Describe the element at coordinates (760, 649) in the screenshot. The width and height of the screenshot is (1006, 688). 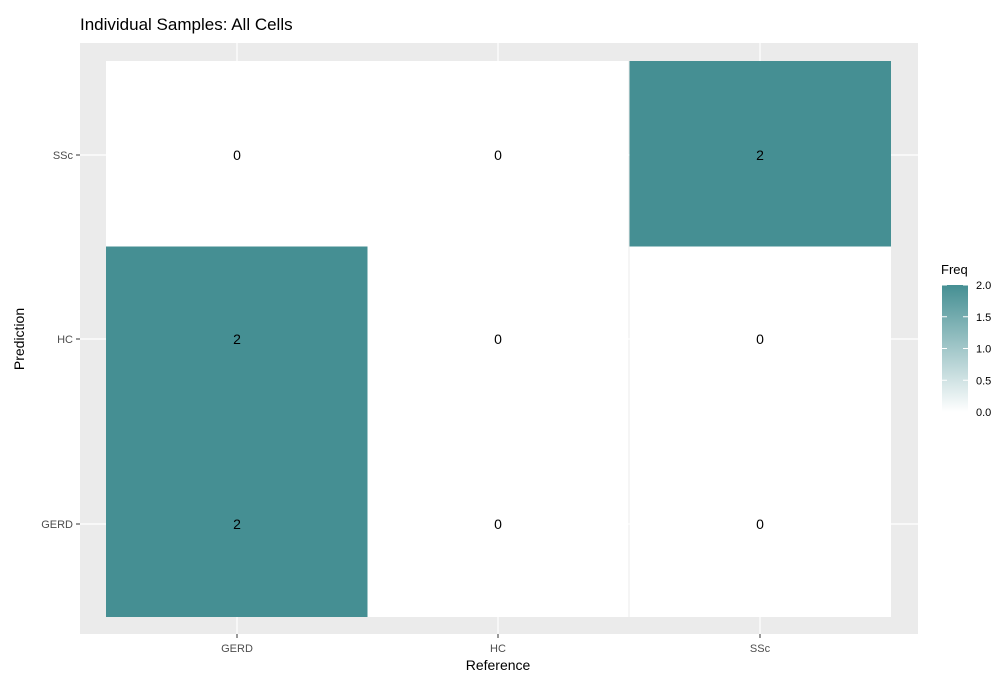
I see `x-tick-label: SSc` at that location.